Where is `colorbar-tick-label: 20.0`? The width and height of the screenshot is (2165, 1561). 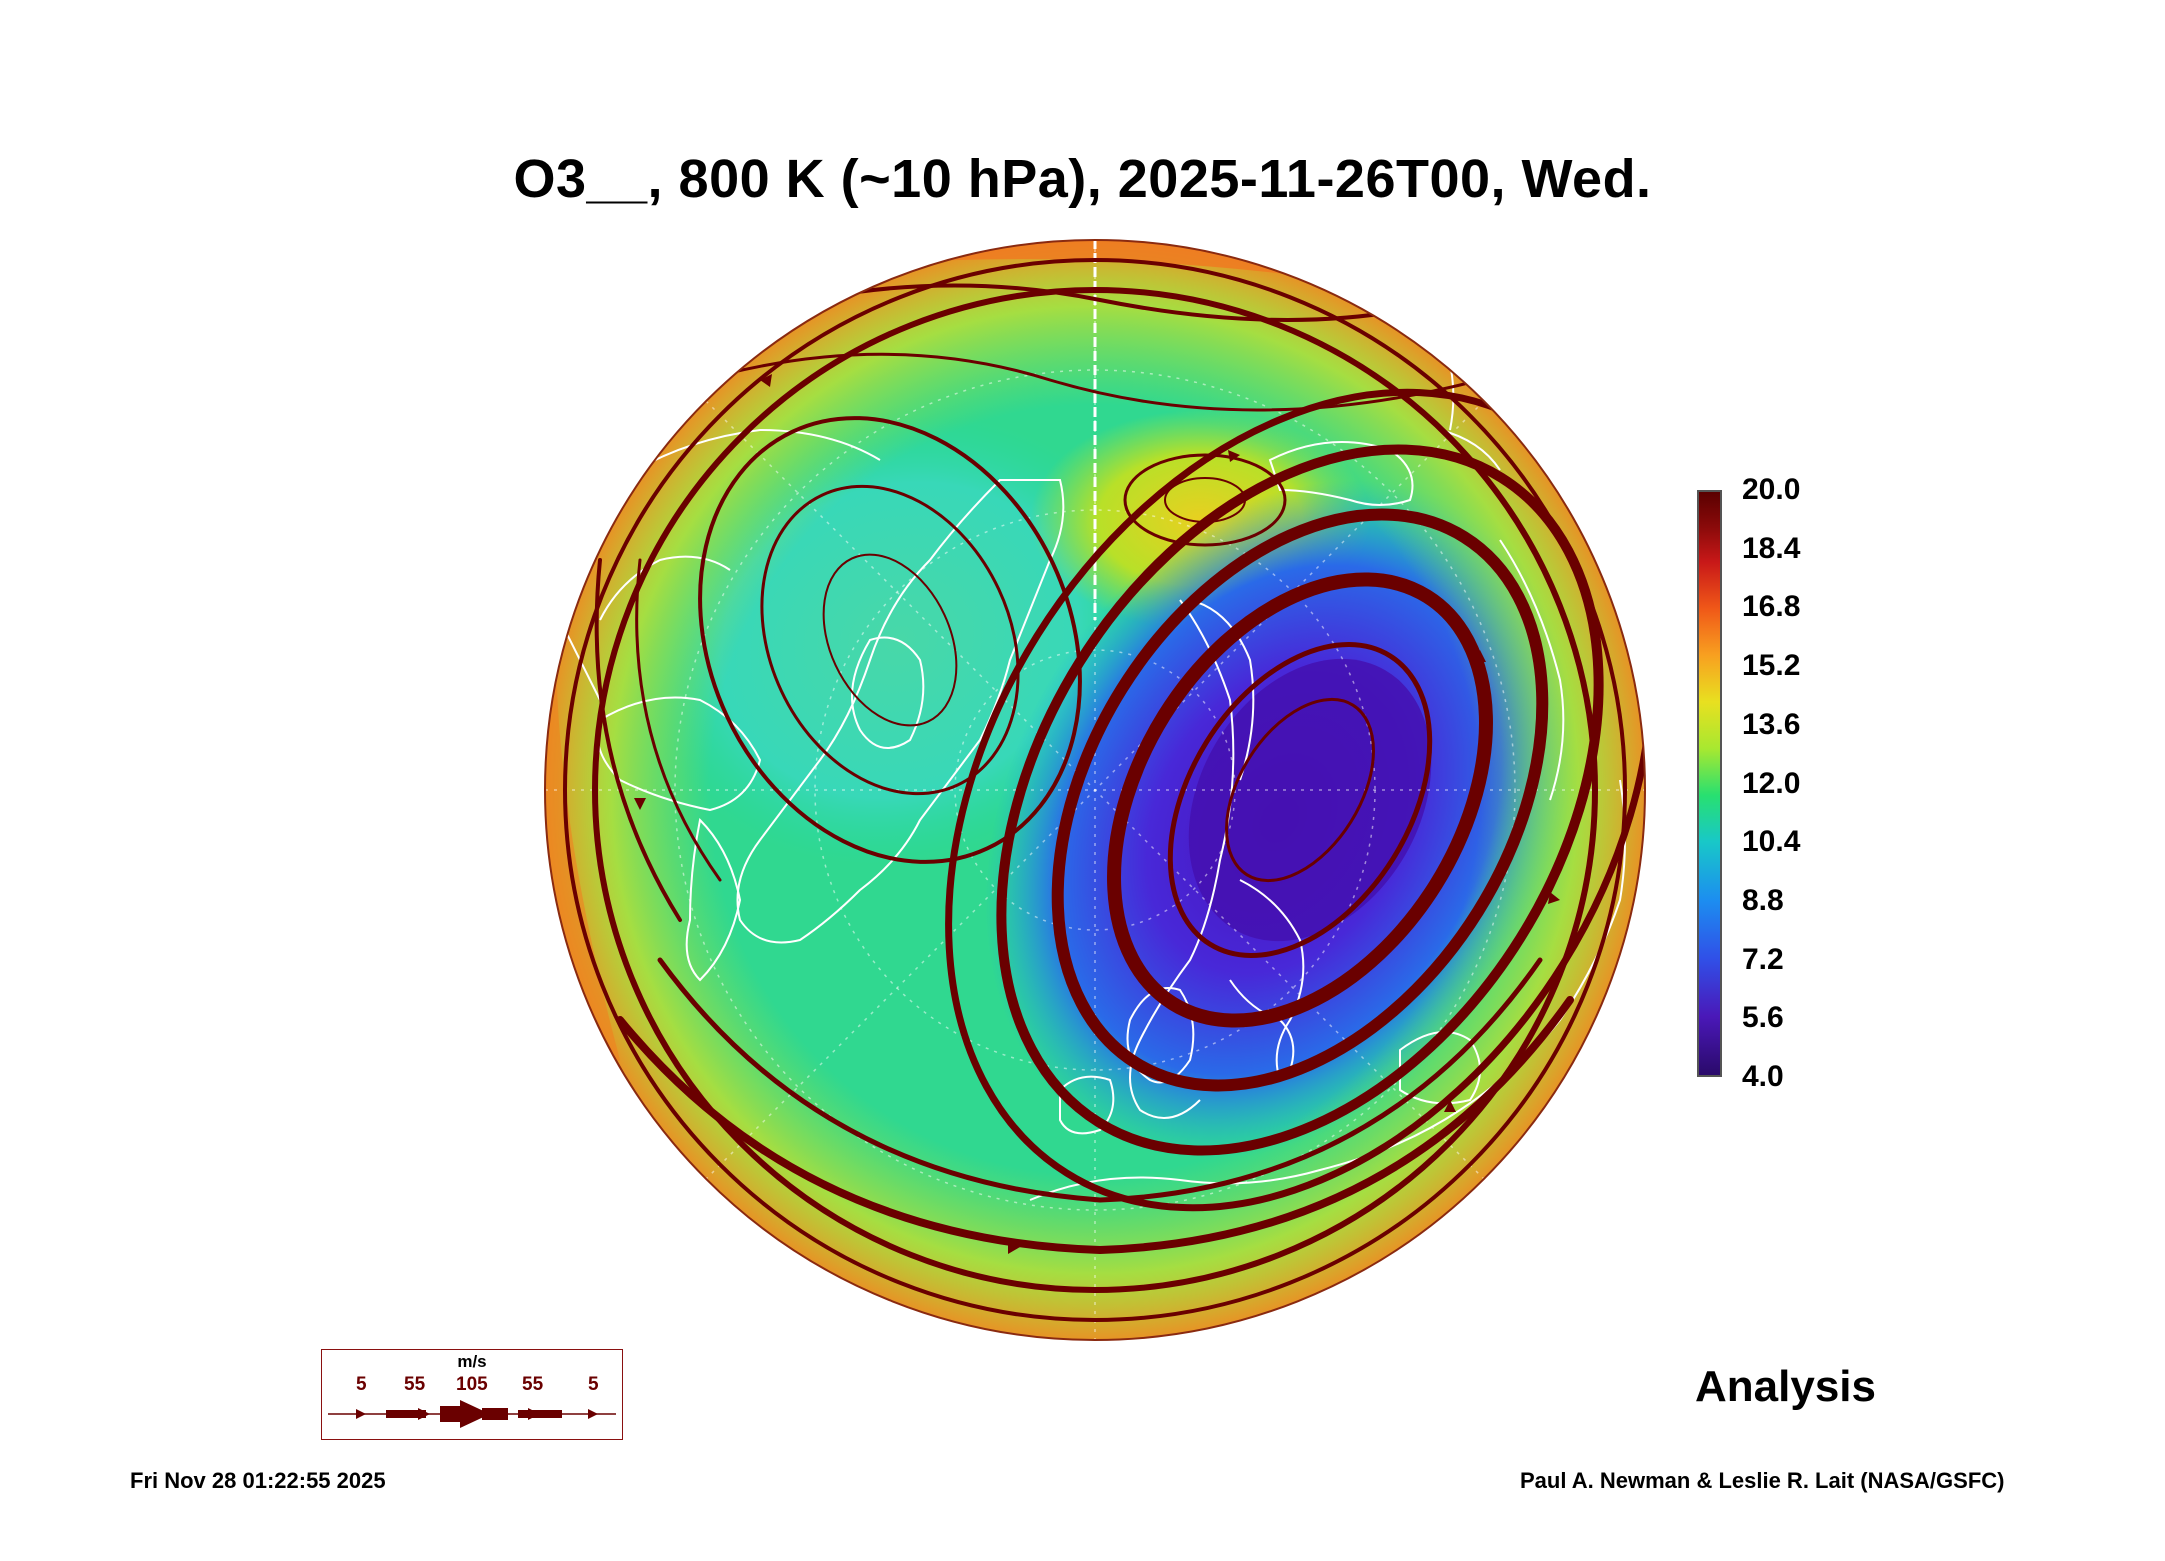 colorbar-tick-label: 20.0 is located at coordinates (1771, 489).